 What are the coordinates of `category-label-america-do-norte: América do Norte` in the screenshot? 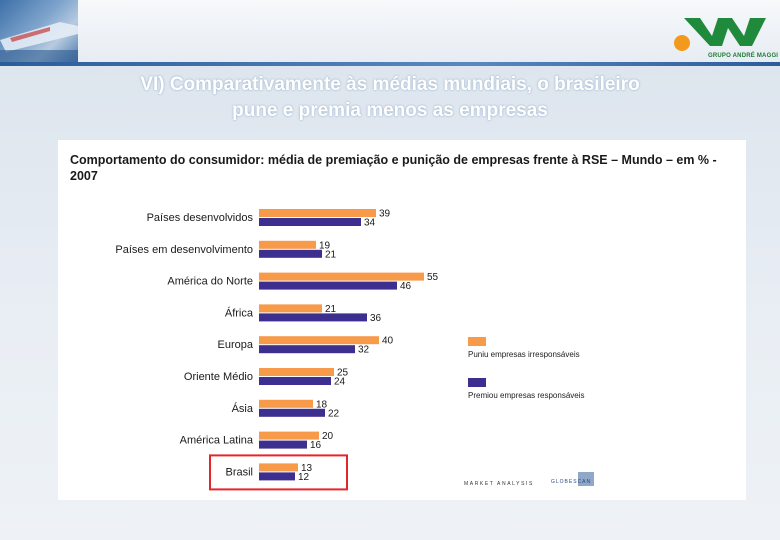 It's located at (210, 282).